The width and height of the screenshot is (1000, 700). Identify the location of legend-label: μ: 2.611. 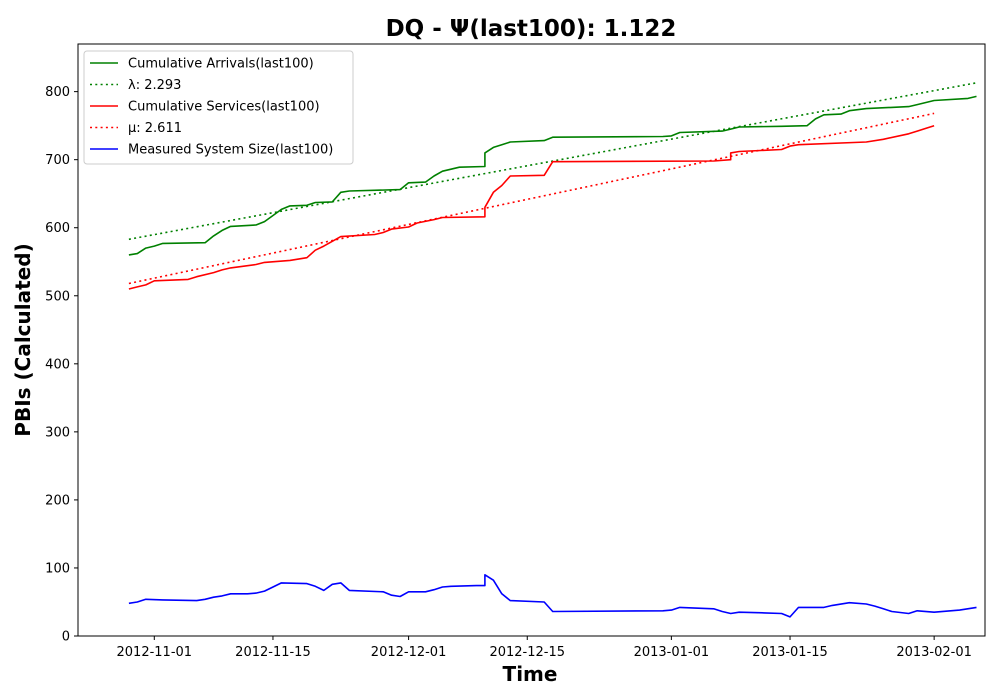
(155, 128).